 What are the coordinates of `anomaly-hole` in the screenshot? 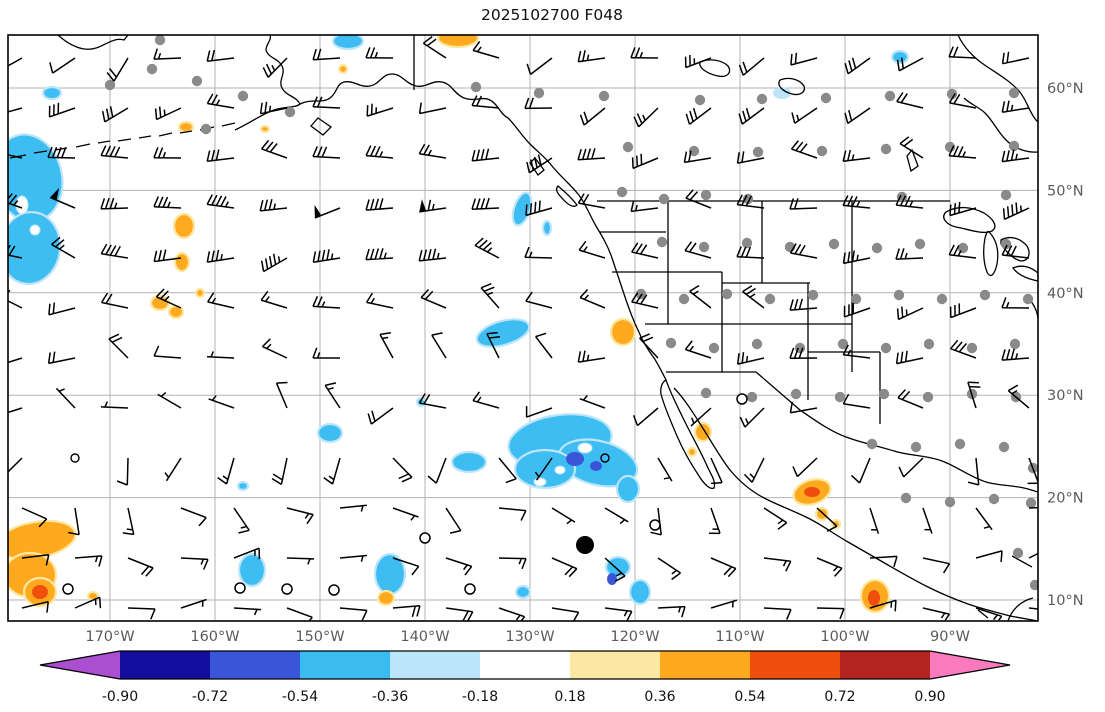 It's located at (540, 482).